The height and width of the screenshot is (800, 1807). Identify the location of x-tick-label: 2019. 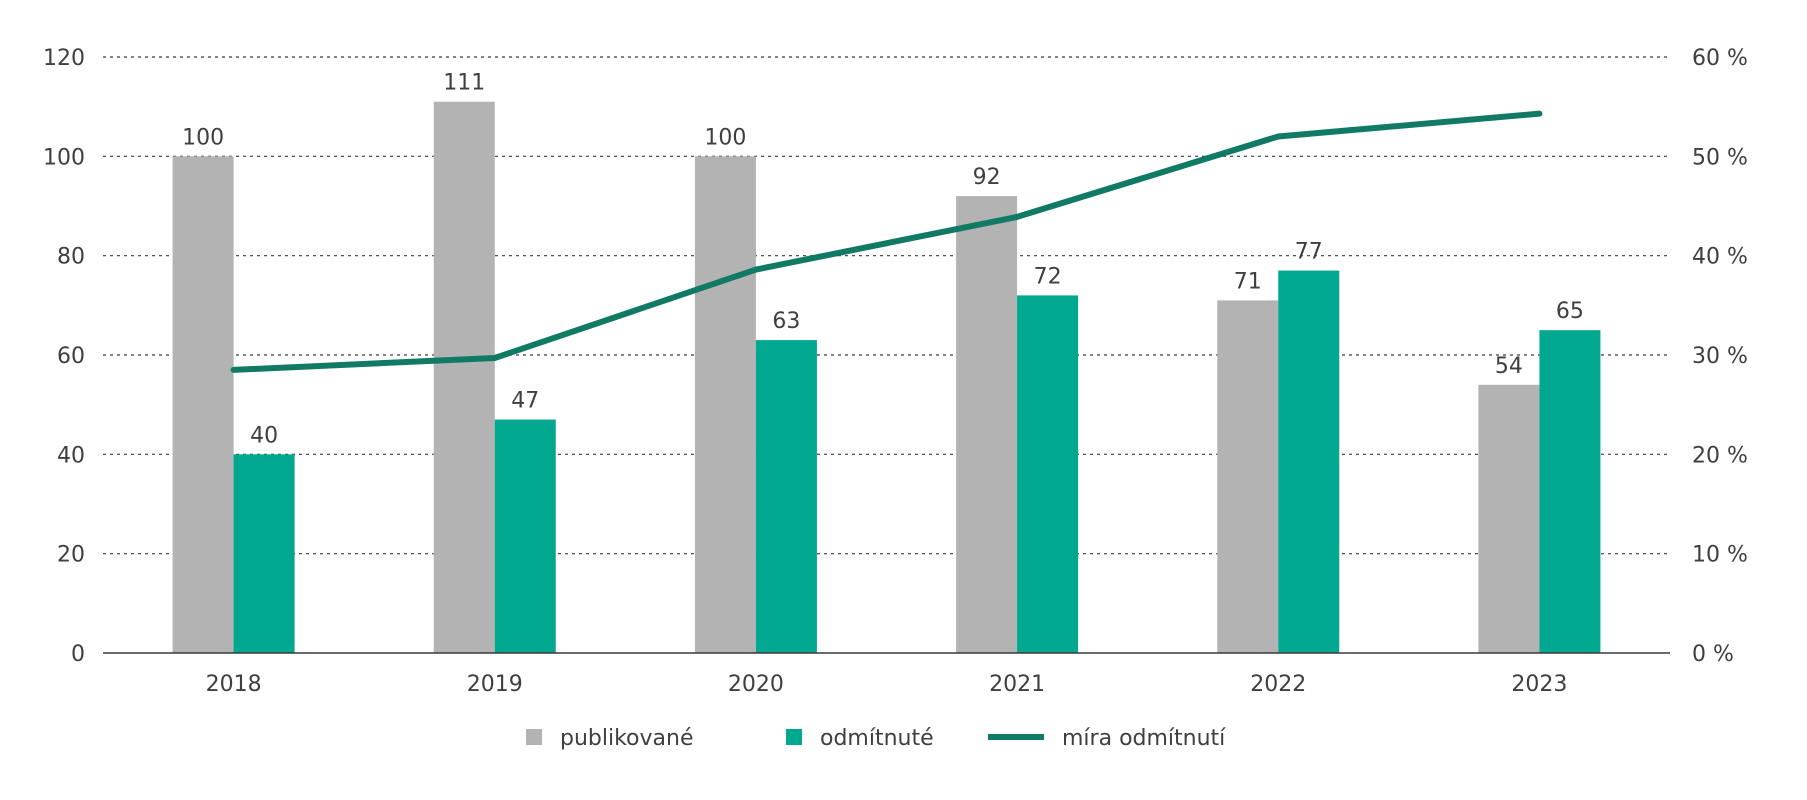
(495, 684).